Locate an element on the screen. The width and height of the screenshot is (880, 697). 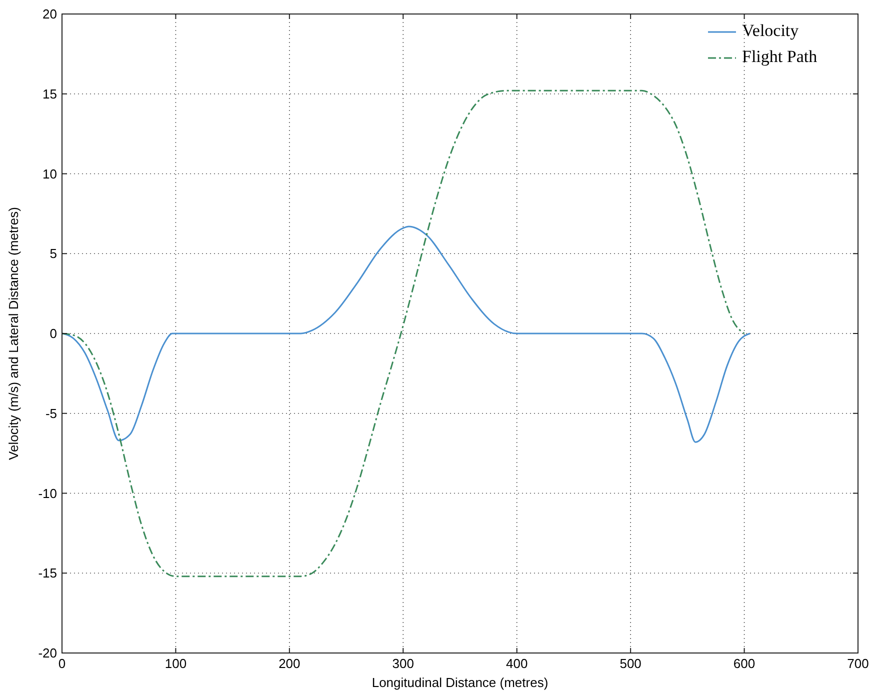
y-tick-label: -10 is located at coordinates (47, 493).